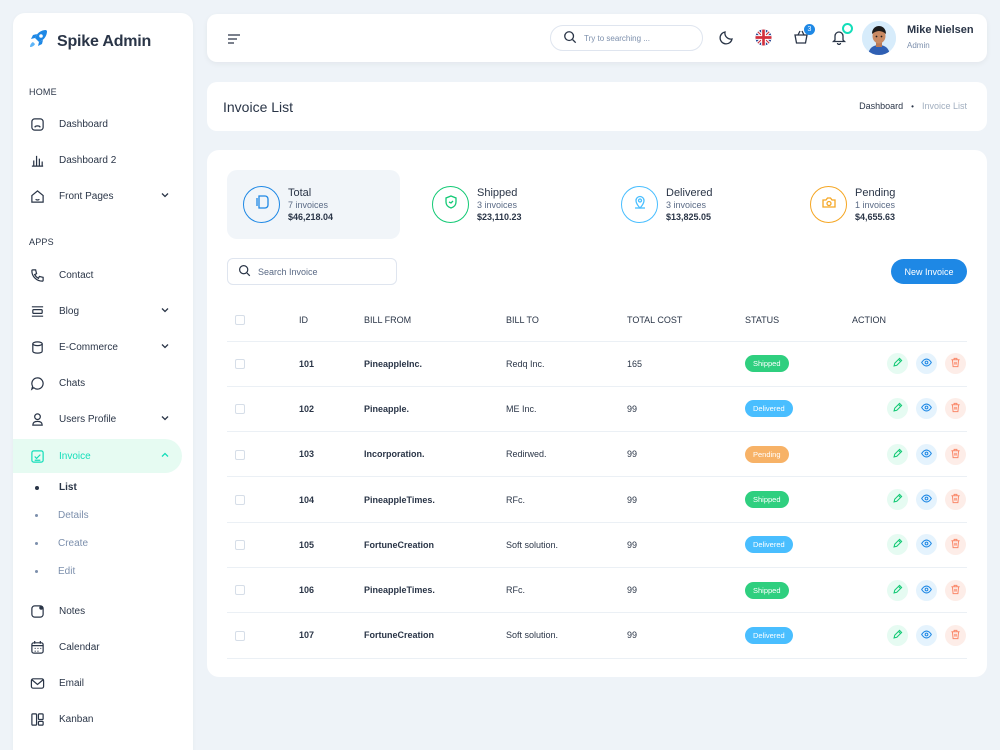 This screenshot has height=750, width=1000. I want to click on table-row: 103 Incorporation. Redirwed. 99 Pending, so click(597, 454).